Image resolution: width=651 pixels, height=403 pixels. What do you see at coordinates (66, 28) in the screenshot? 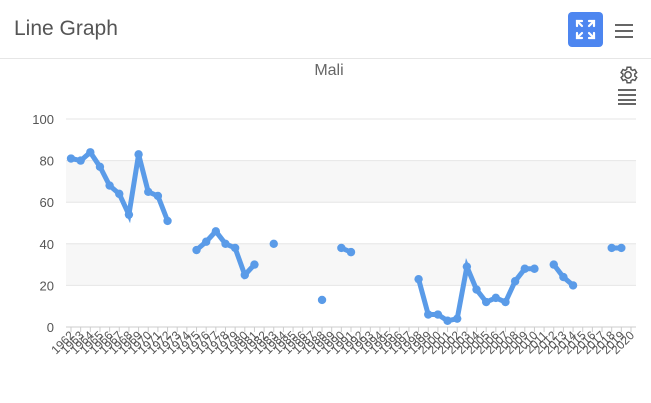
I see `page-title: Line Graph` at bounding box center [66, 28].